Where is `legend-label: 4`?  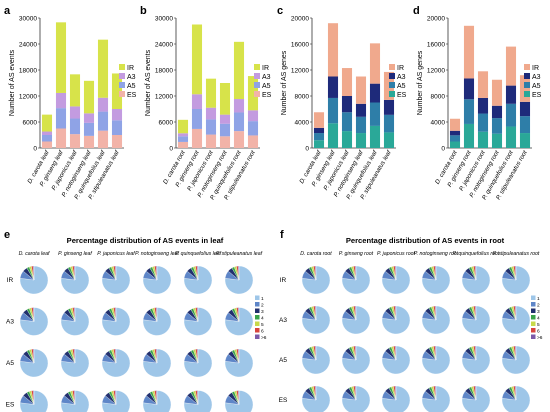
legend-label: 4 is located at coordinates (538, 319).